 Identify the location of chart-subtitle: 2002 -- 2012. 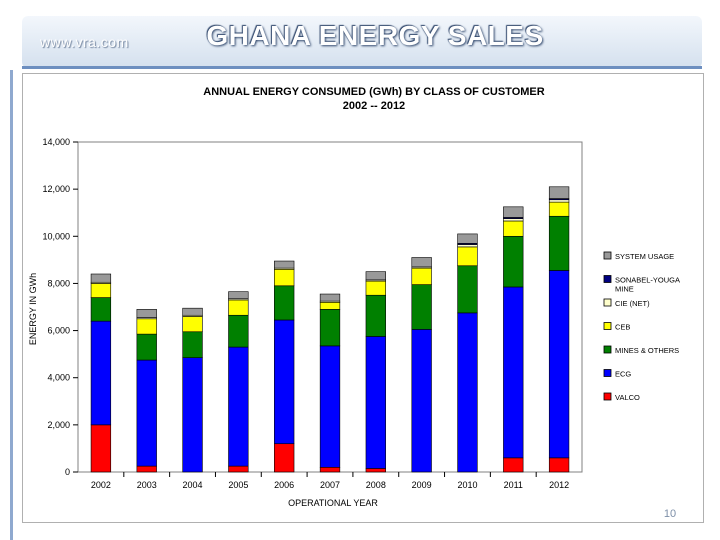
(374, 106).